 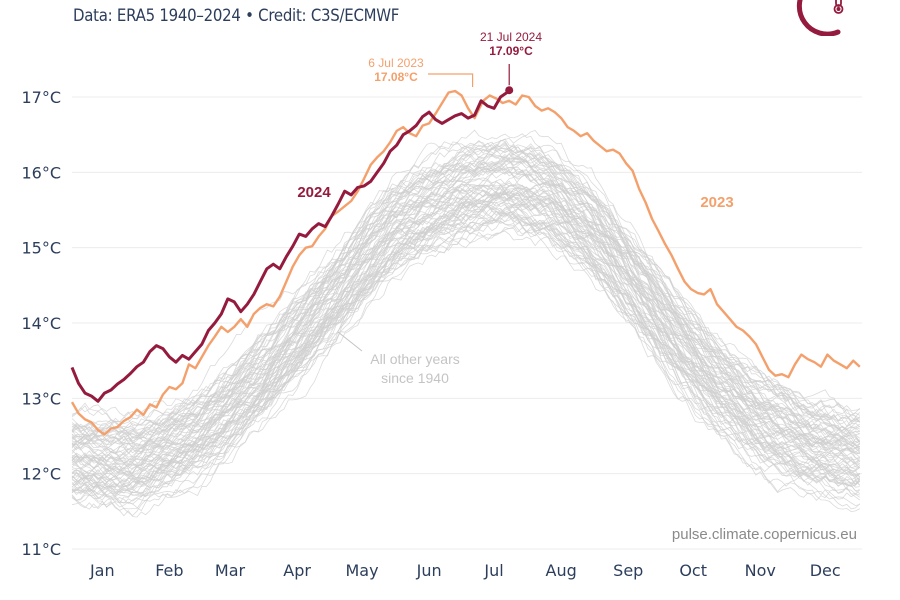 What do you see at coordinates (41, 549) in the screenshot?
I see `y-tick-label: 11°C` at bounding box center [41, 549].